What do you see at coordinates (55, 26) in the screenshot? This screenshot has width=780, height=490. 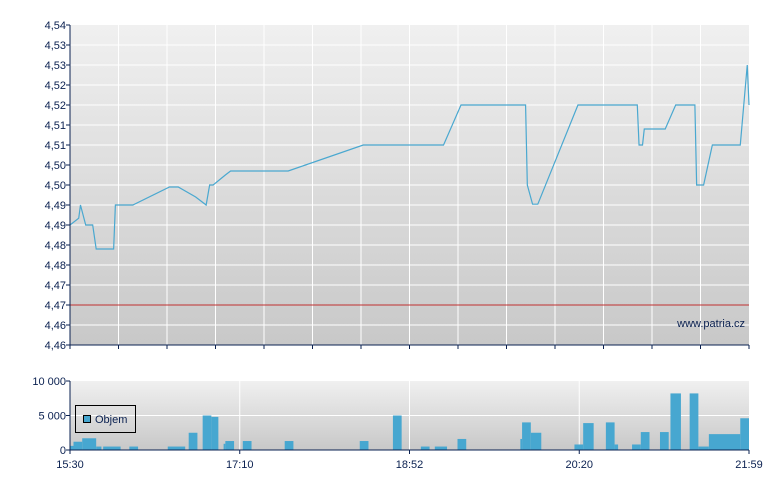 I see `price-ytick-label: 4,54` at bounding box center [55, 26].